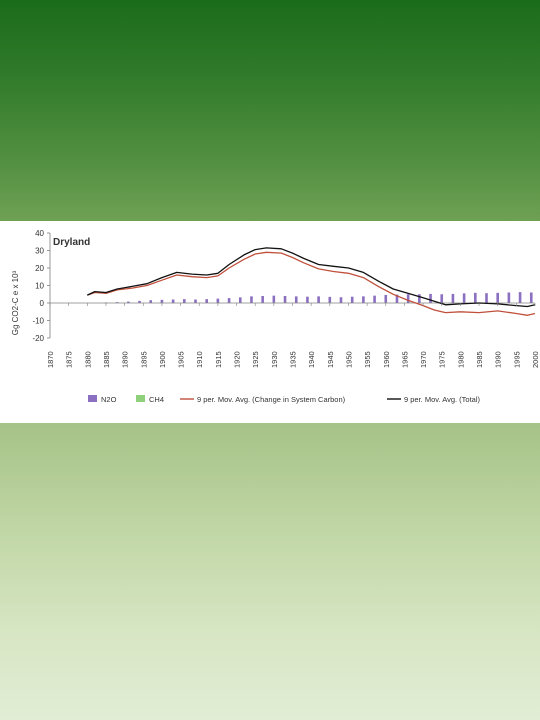 Image resolution: width=540 pixels, height=720 pixels. I want to click on x-tick-label: 1965, so click(404, 359).